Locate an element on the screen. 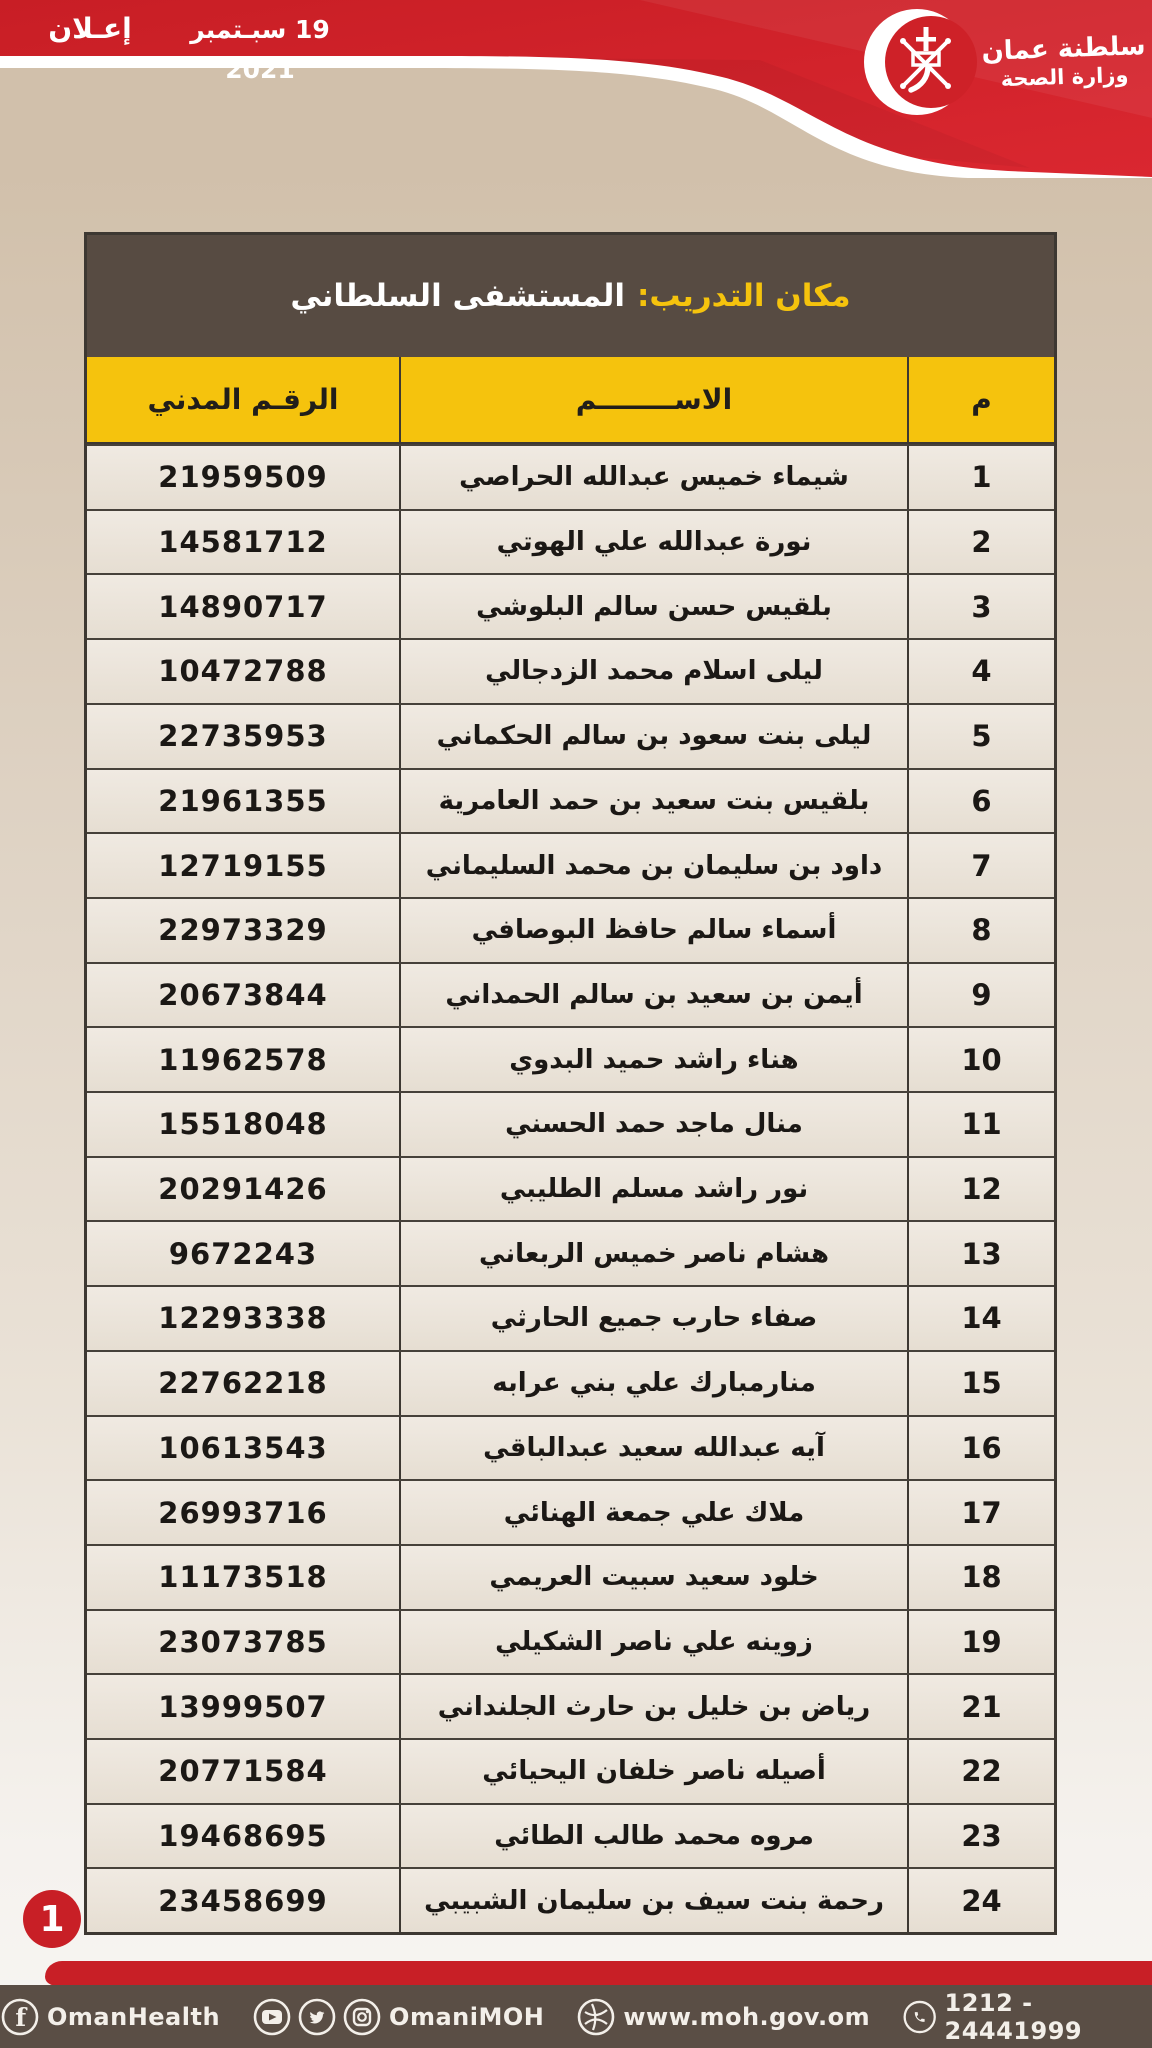  row-name: هناء راشد حميد البدوي is located at coordinates (653, 1060).